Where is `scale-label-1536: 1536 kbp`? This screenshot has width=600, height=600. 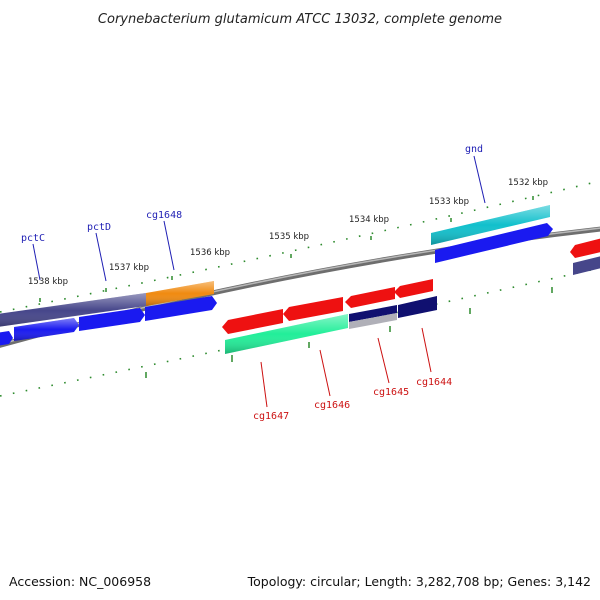
scale-label-1536: 1536 kbp is located at coordinates (210, 253).